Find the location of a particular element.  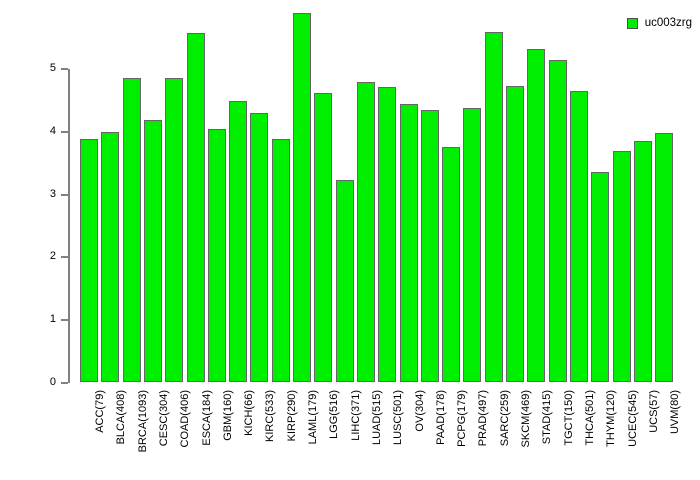

x-axis-tick-label: LUSC(501) is located at coordinates (398, 418).